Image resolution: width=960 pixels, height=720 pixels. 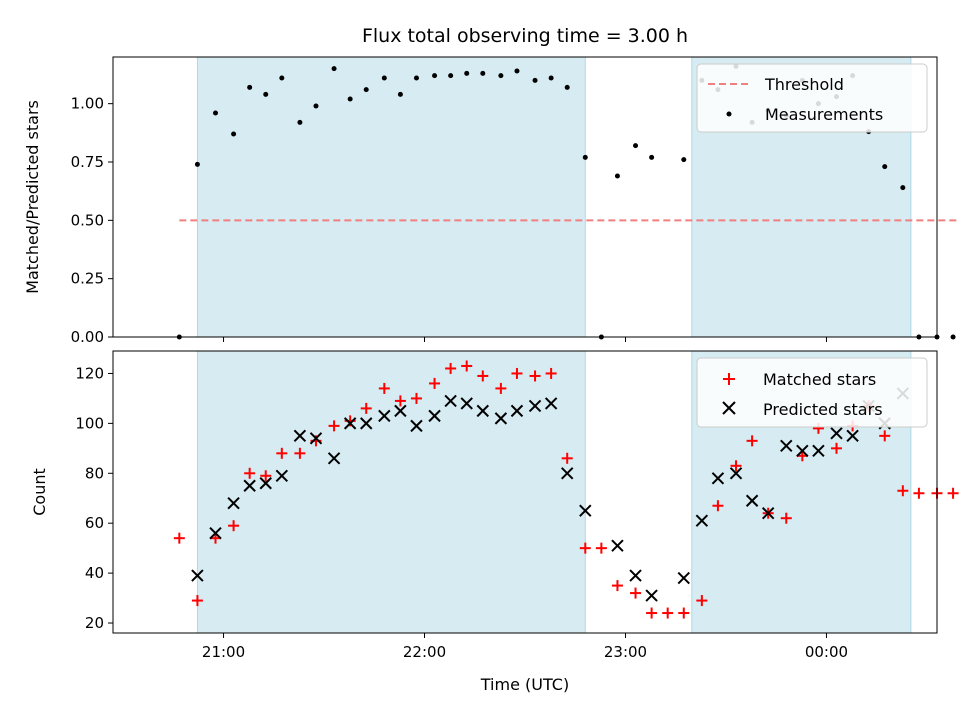 I want to click on top-legend: Threshold Measurements, so click(x=812, y=98).